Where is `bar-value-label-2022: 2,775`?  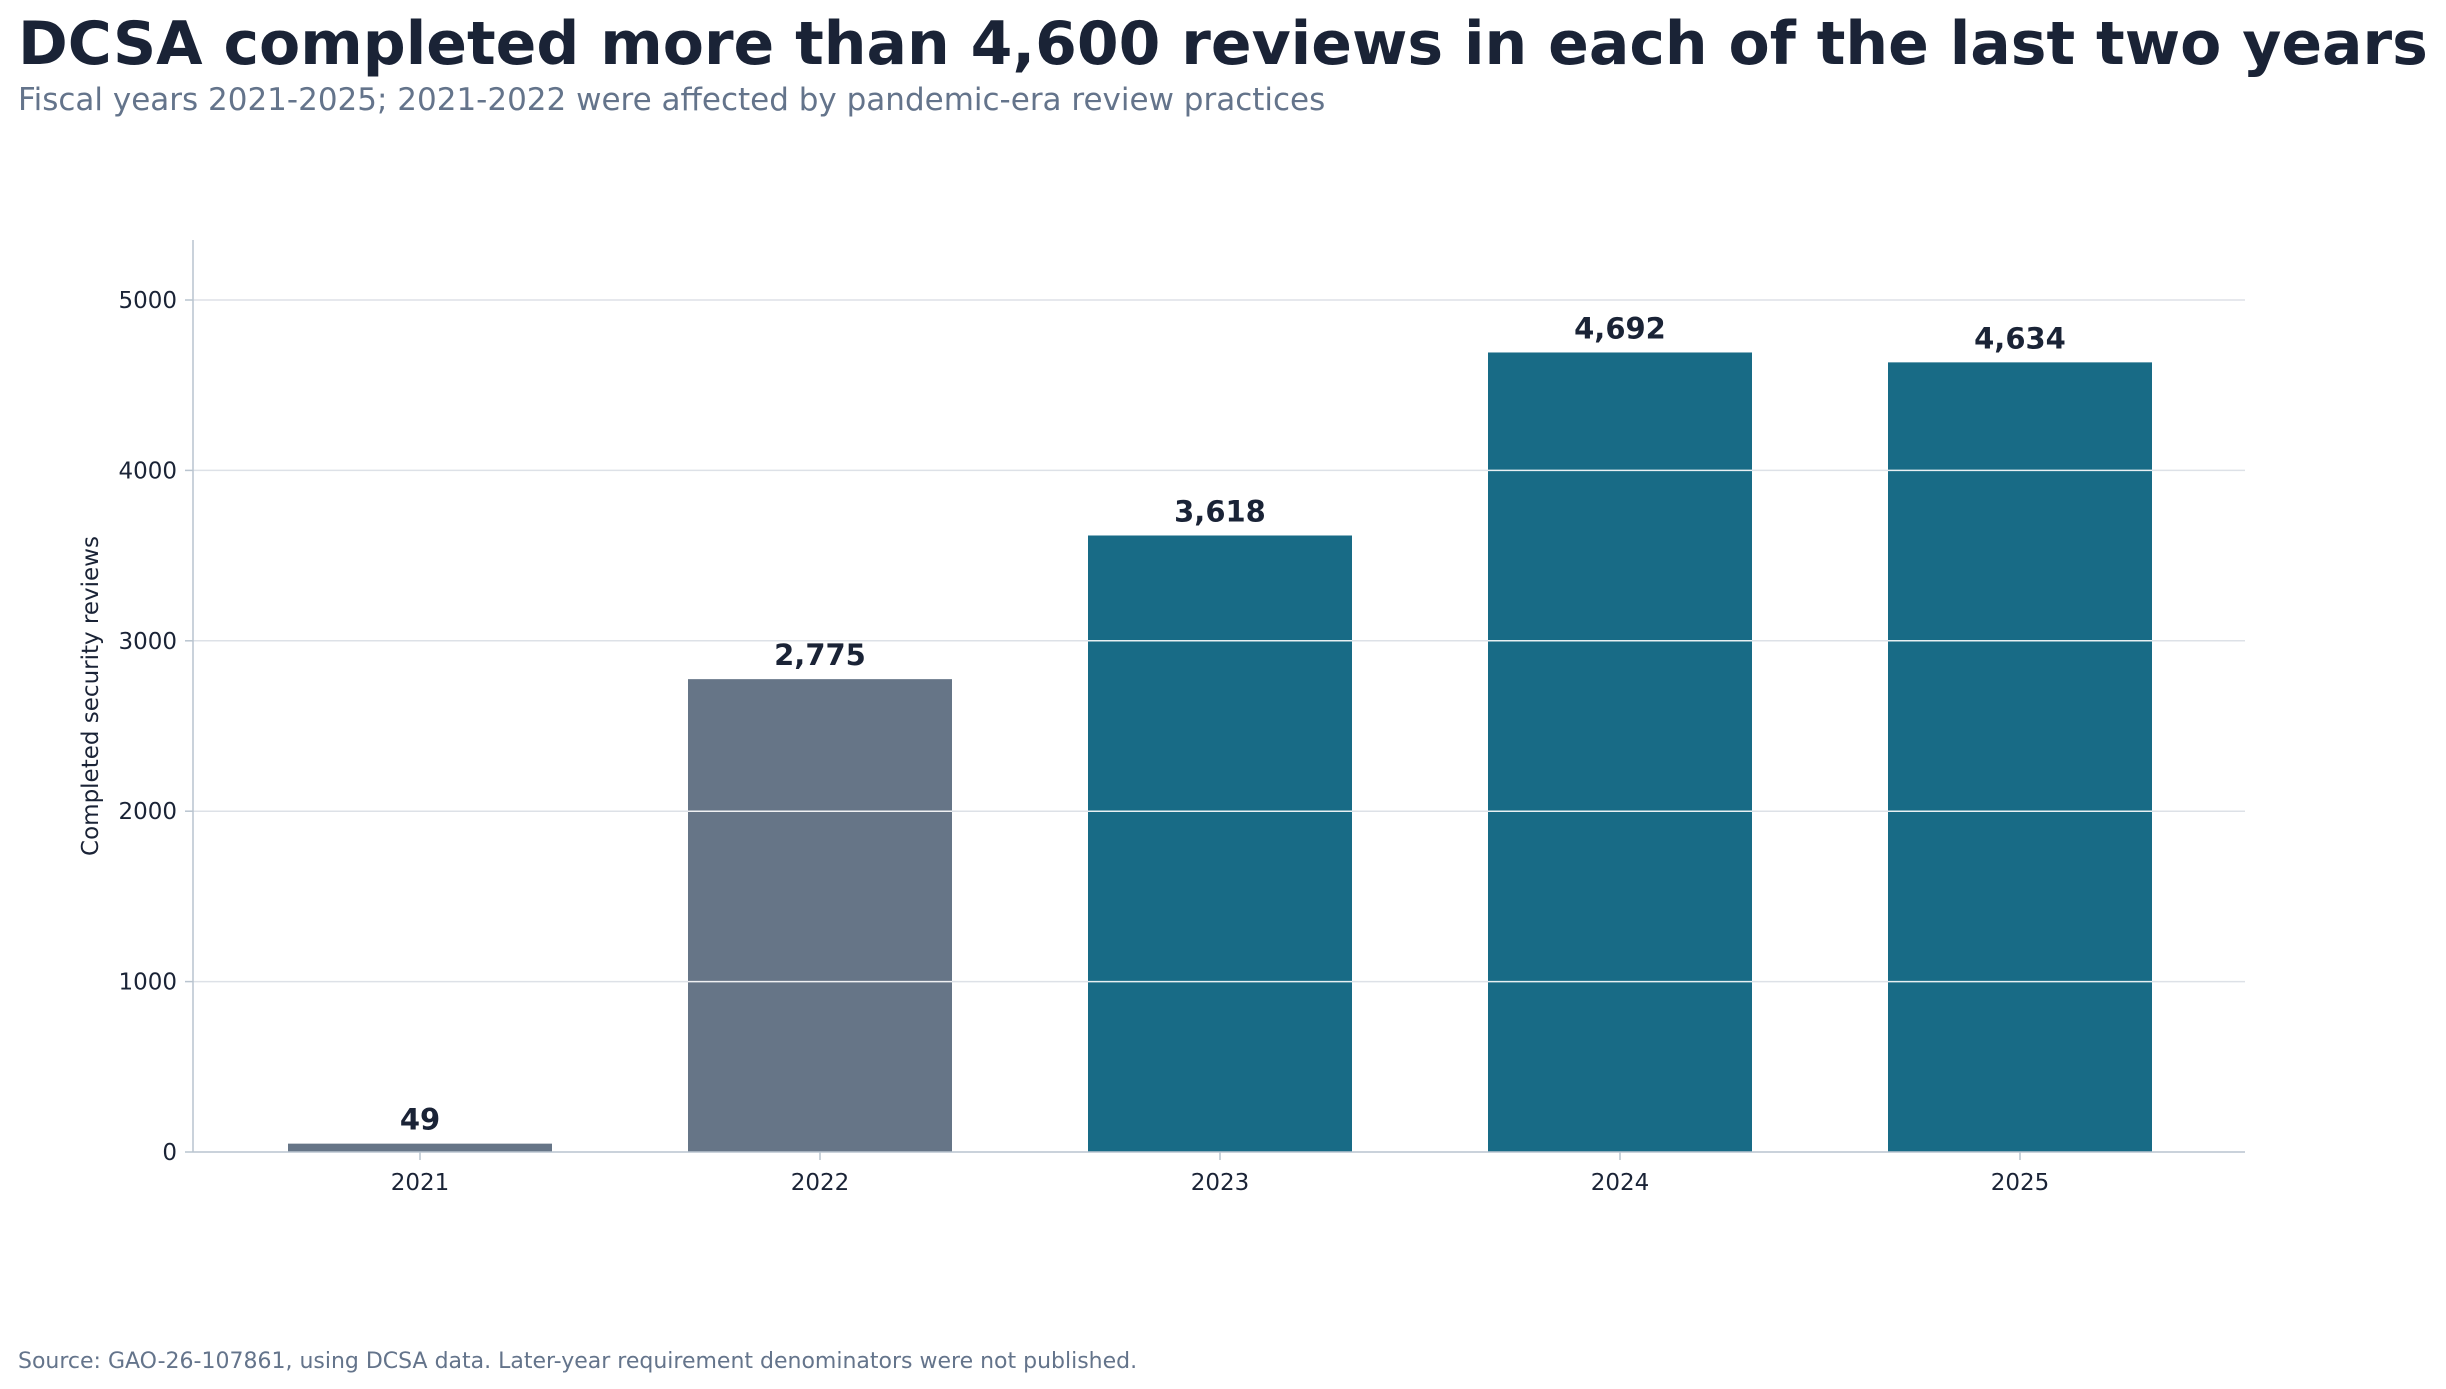 bar-value-label-2022: 2,775 is located at coordinates (820, 655).